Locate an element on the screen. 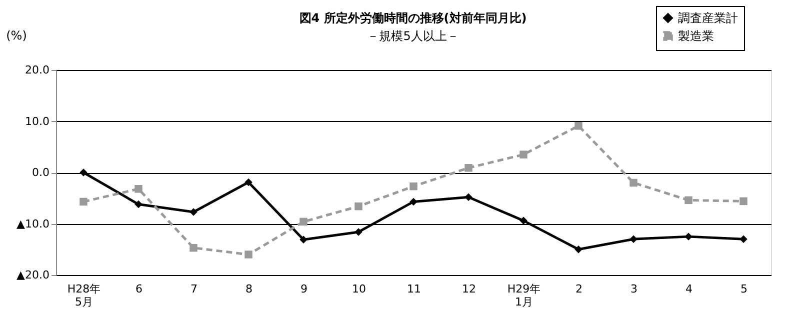  x-tick-label: 10 is located at coordinates (359, 289).